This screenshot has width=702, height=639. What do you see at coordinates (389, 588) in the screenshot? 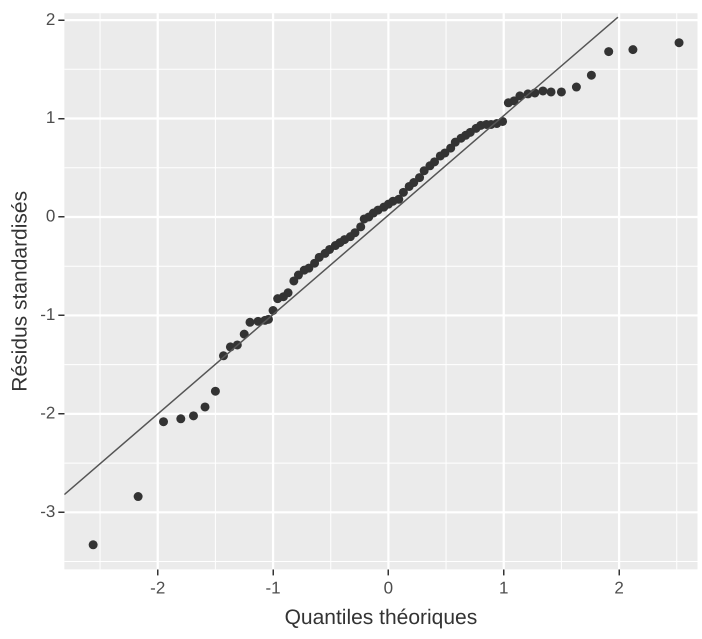
I see `x-tick-label: 0` at bounding box center [389, 588].